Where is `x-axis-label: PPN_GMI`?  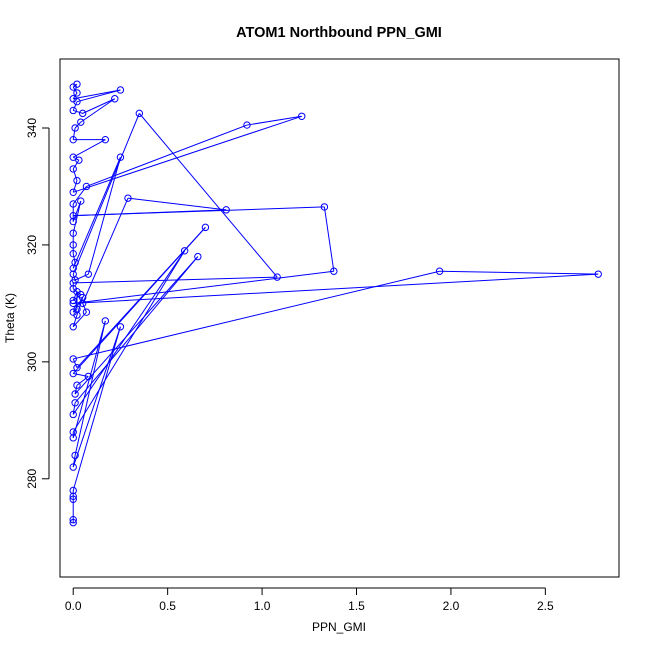 x-axis-label: PPN_GMI is located at coordinates (339, 627).